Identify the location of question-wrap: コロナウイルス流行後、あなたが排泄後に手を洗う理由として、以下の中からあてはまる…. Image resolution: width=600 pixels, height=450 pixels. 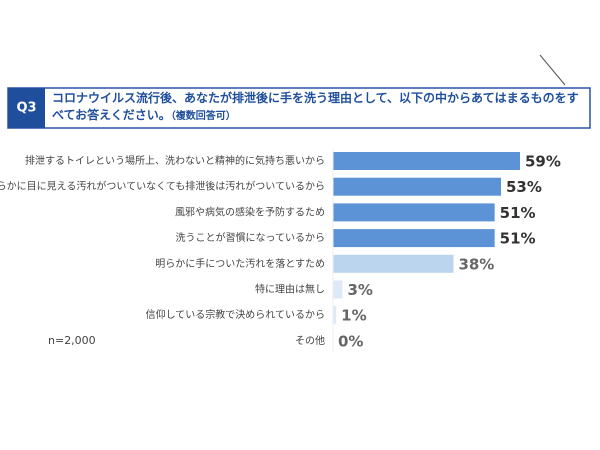
(320, 107).